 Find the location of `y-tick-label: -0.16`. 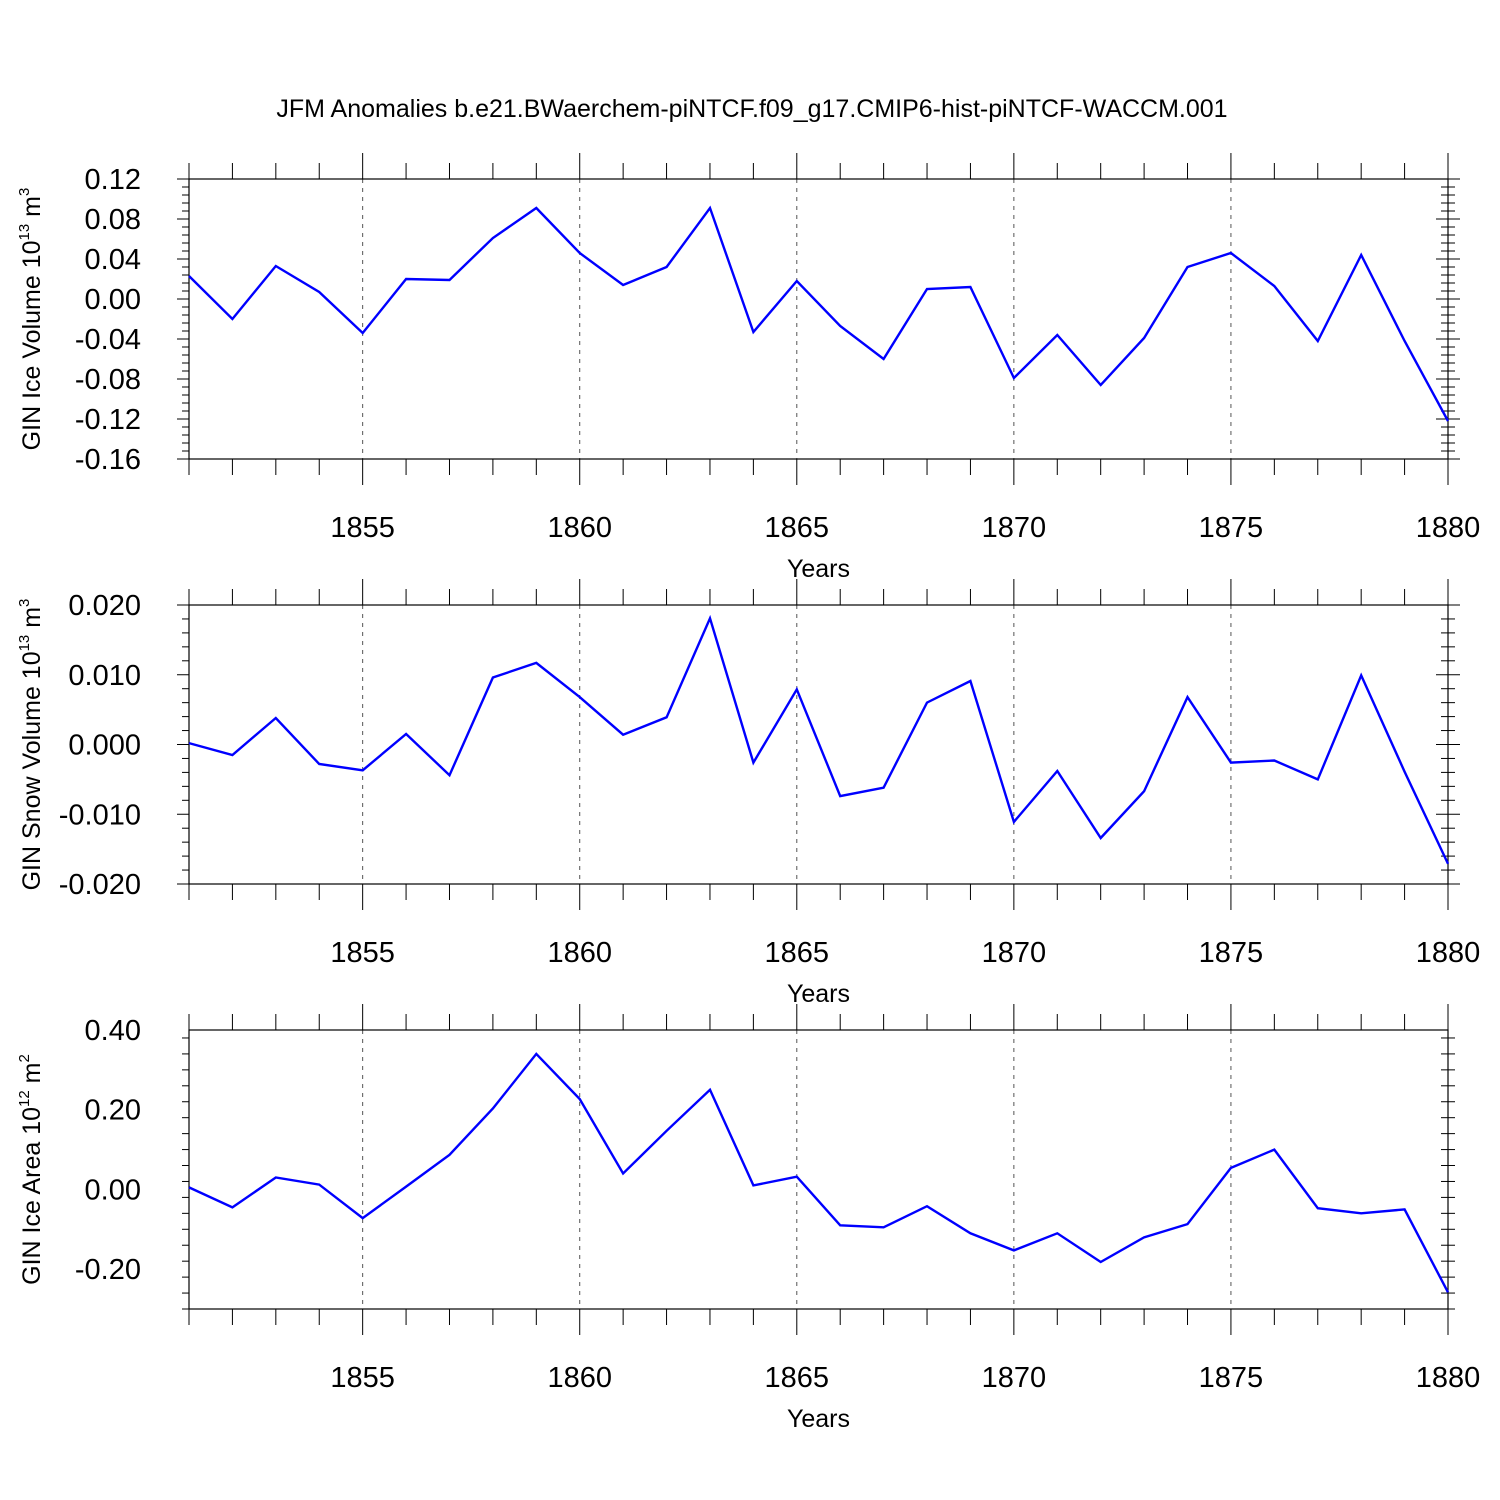

y-tick-label: -0.16 is located at coordinates (108, 460).